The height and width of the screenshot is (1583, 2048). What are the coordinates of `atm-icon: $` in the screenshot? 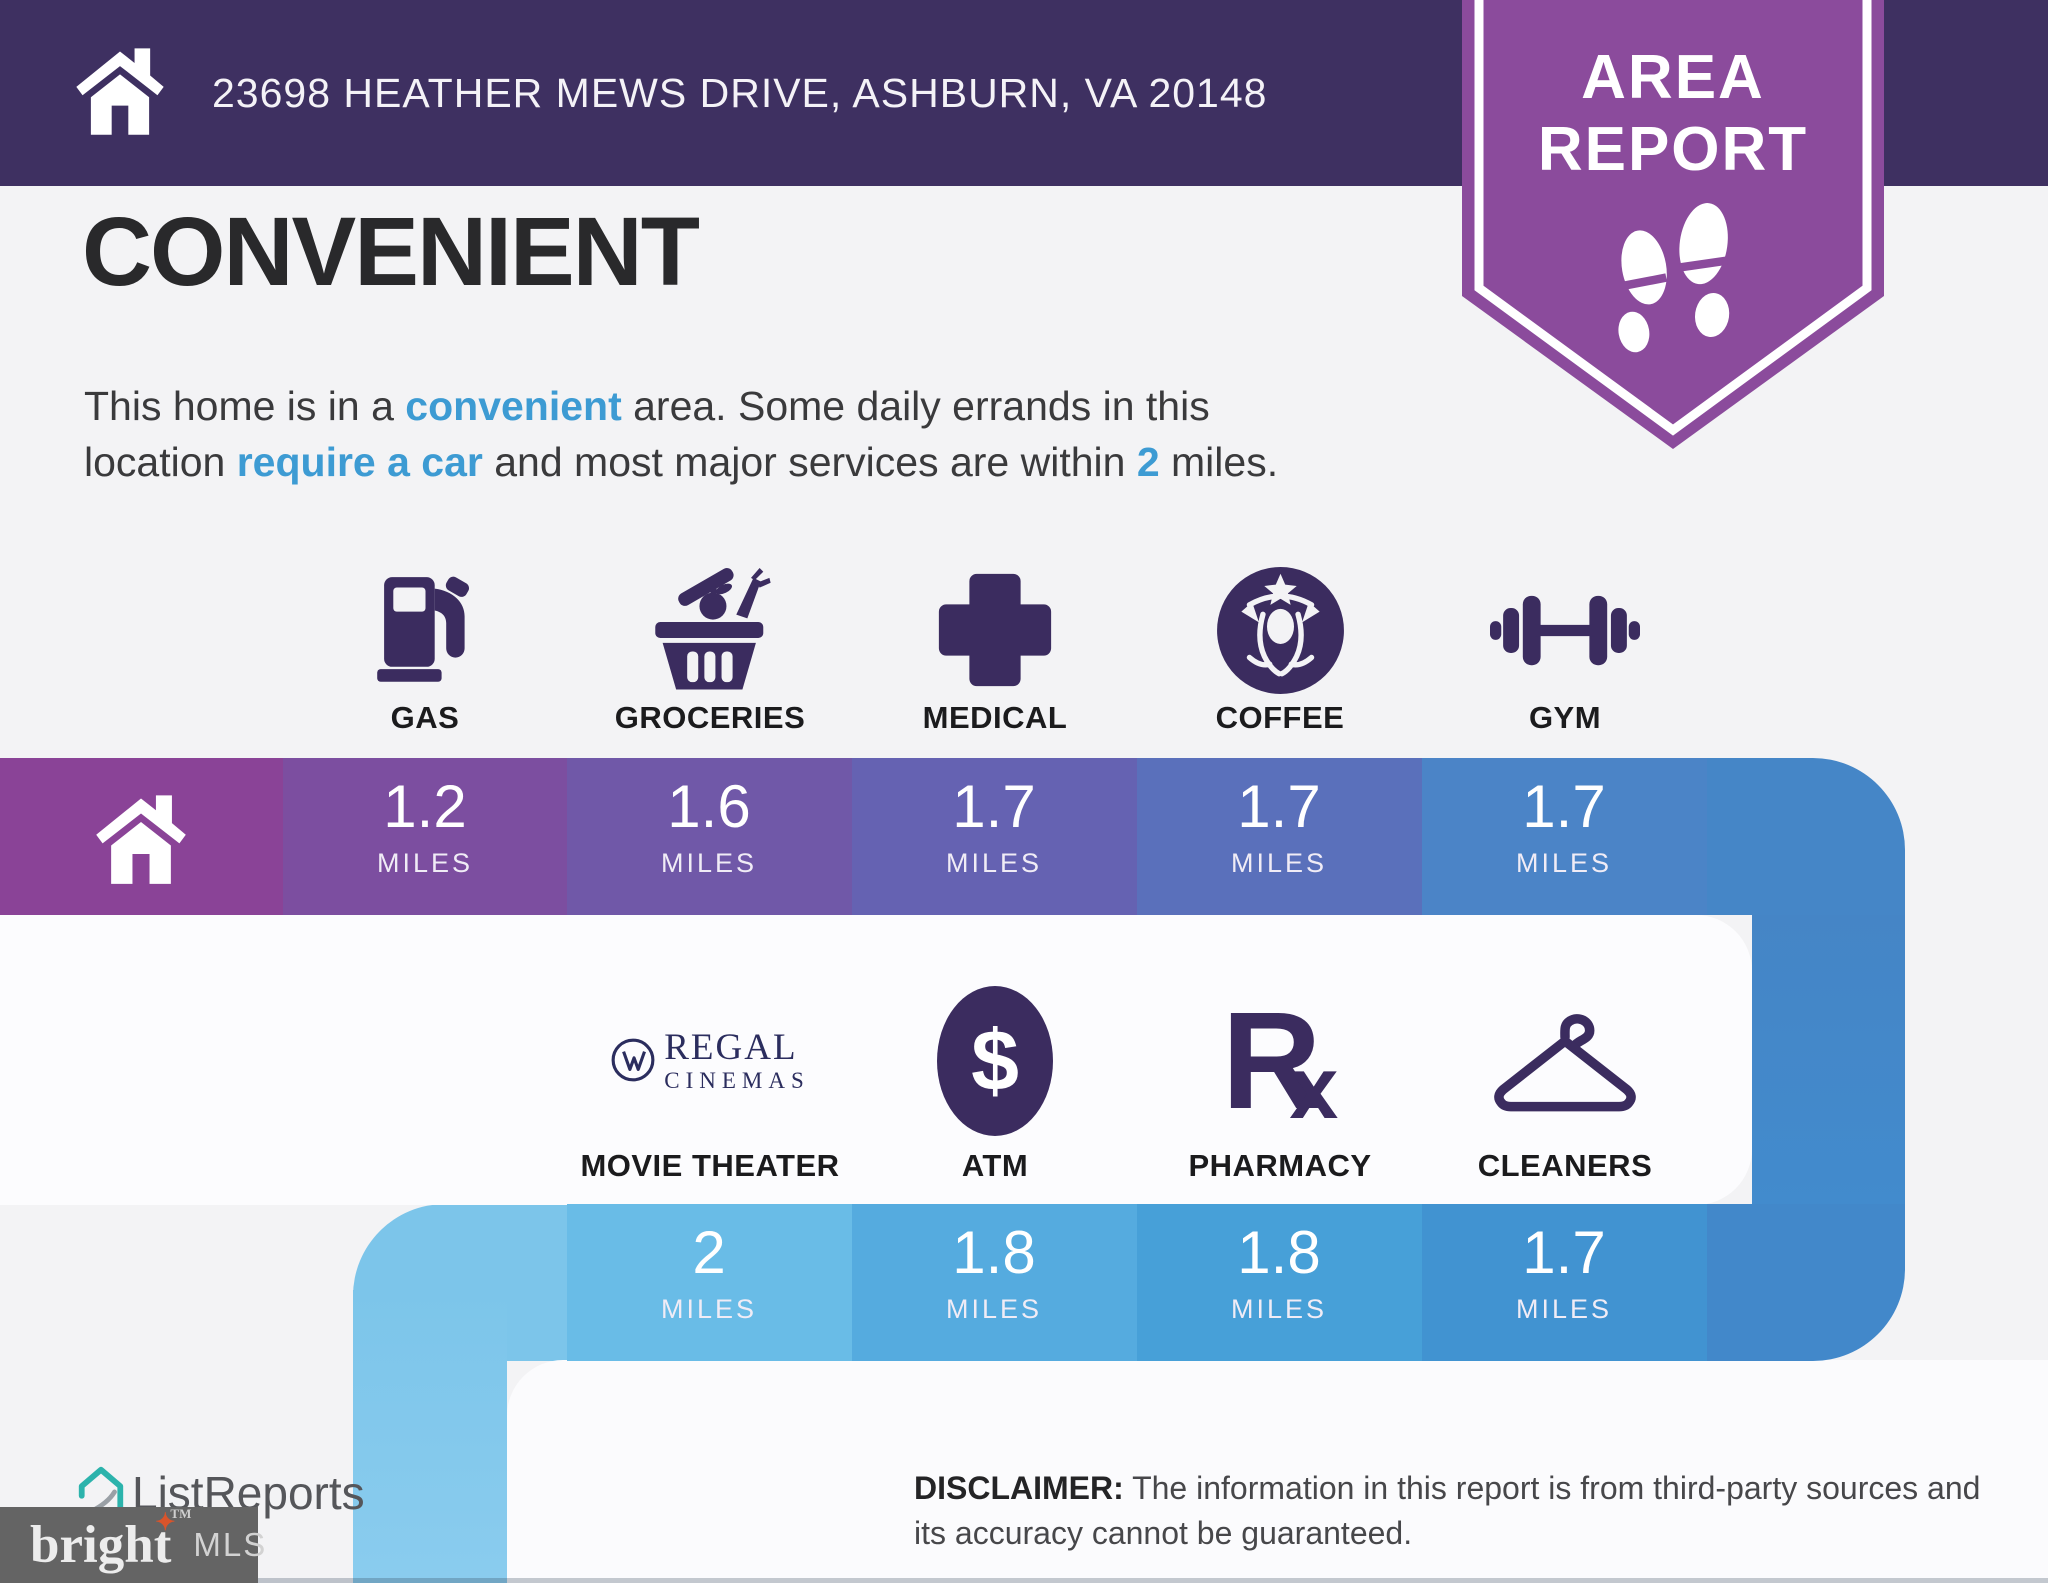 It's located at (995, 1061).